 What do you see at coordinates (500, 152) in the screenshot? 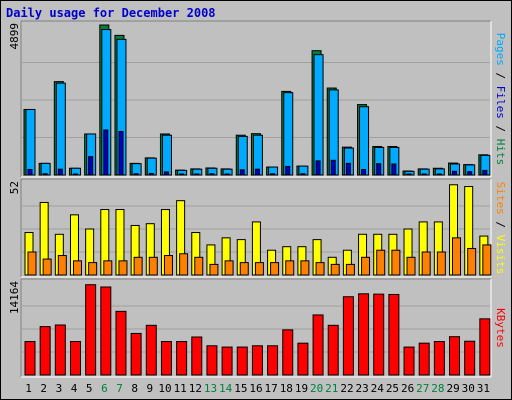
I see `hits-panel-series-label-part: Hits` at bounding box center [500, 152].